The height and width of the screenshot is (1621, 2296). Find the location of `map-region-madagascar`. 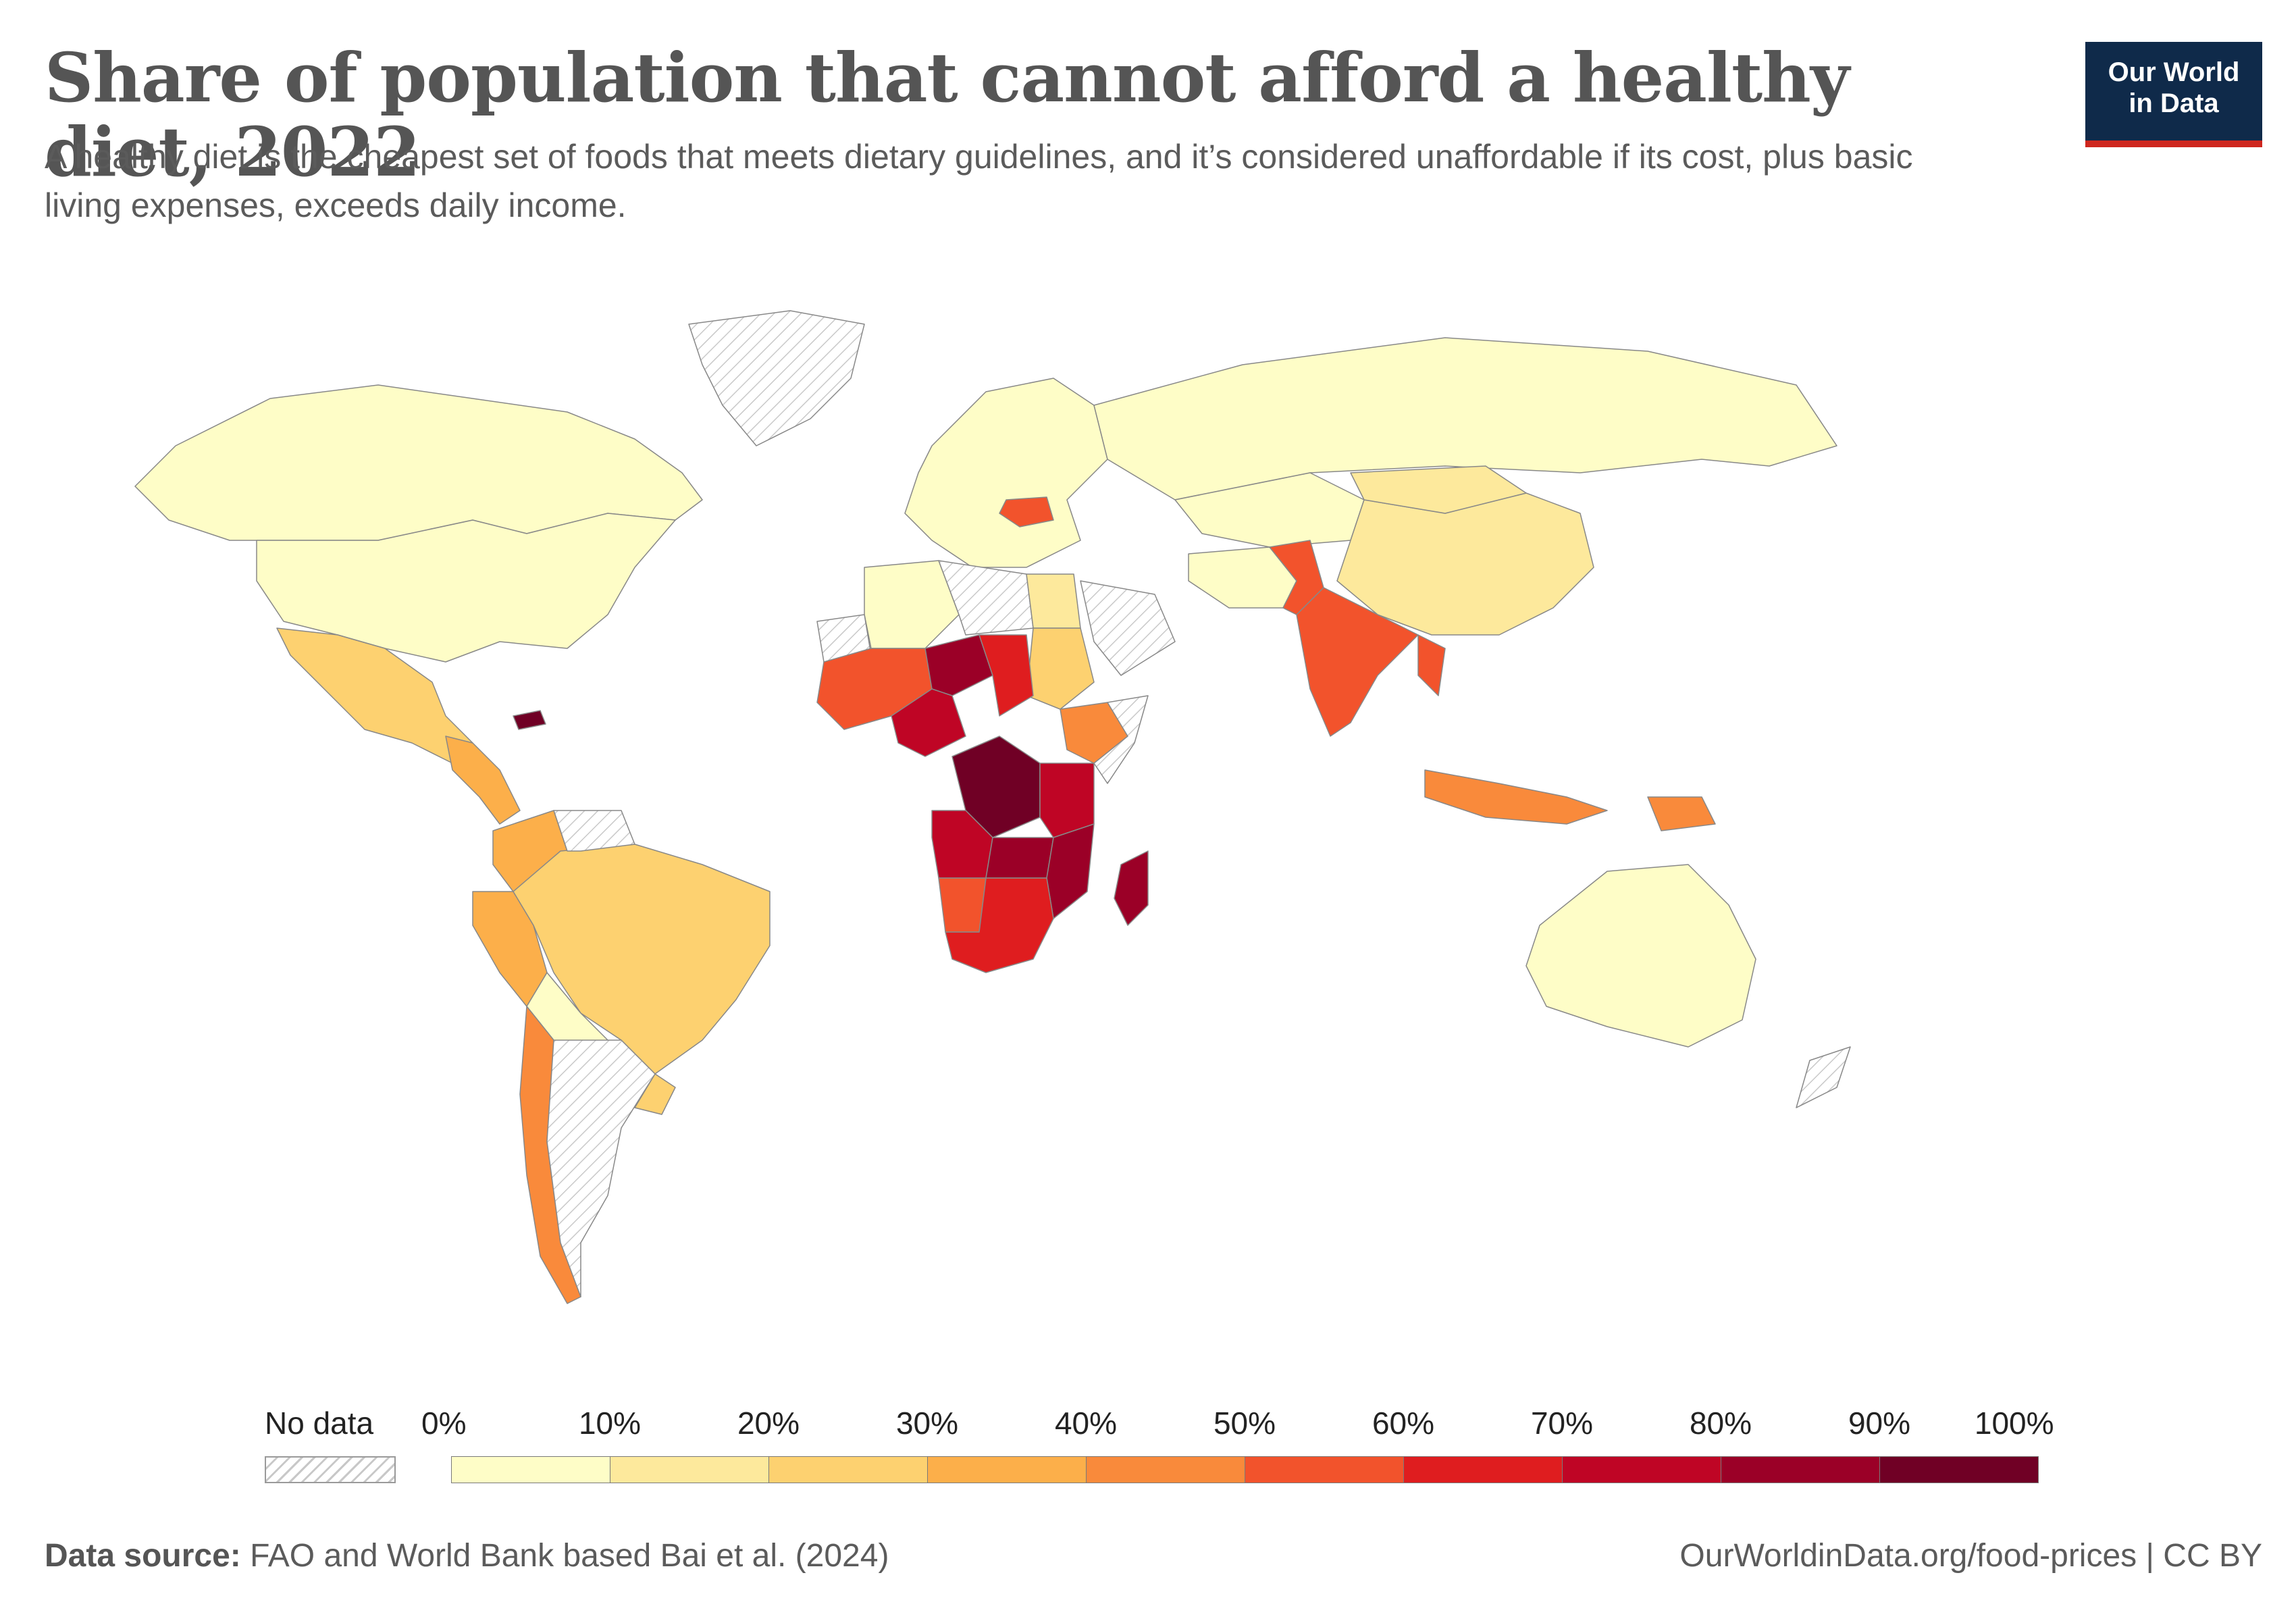

map-region-madagascar is located at coordinates (1131, 888).